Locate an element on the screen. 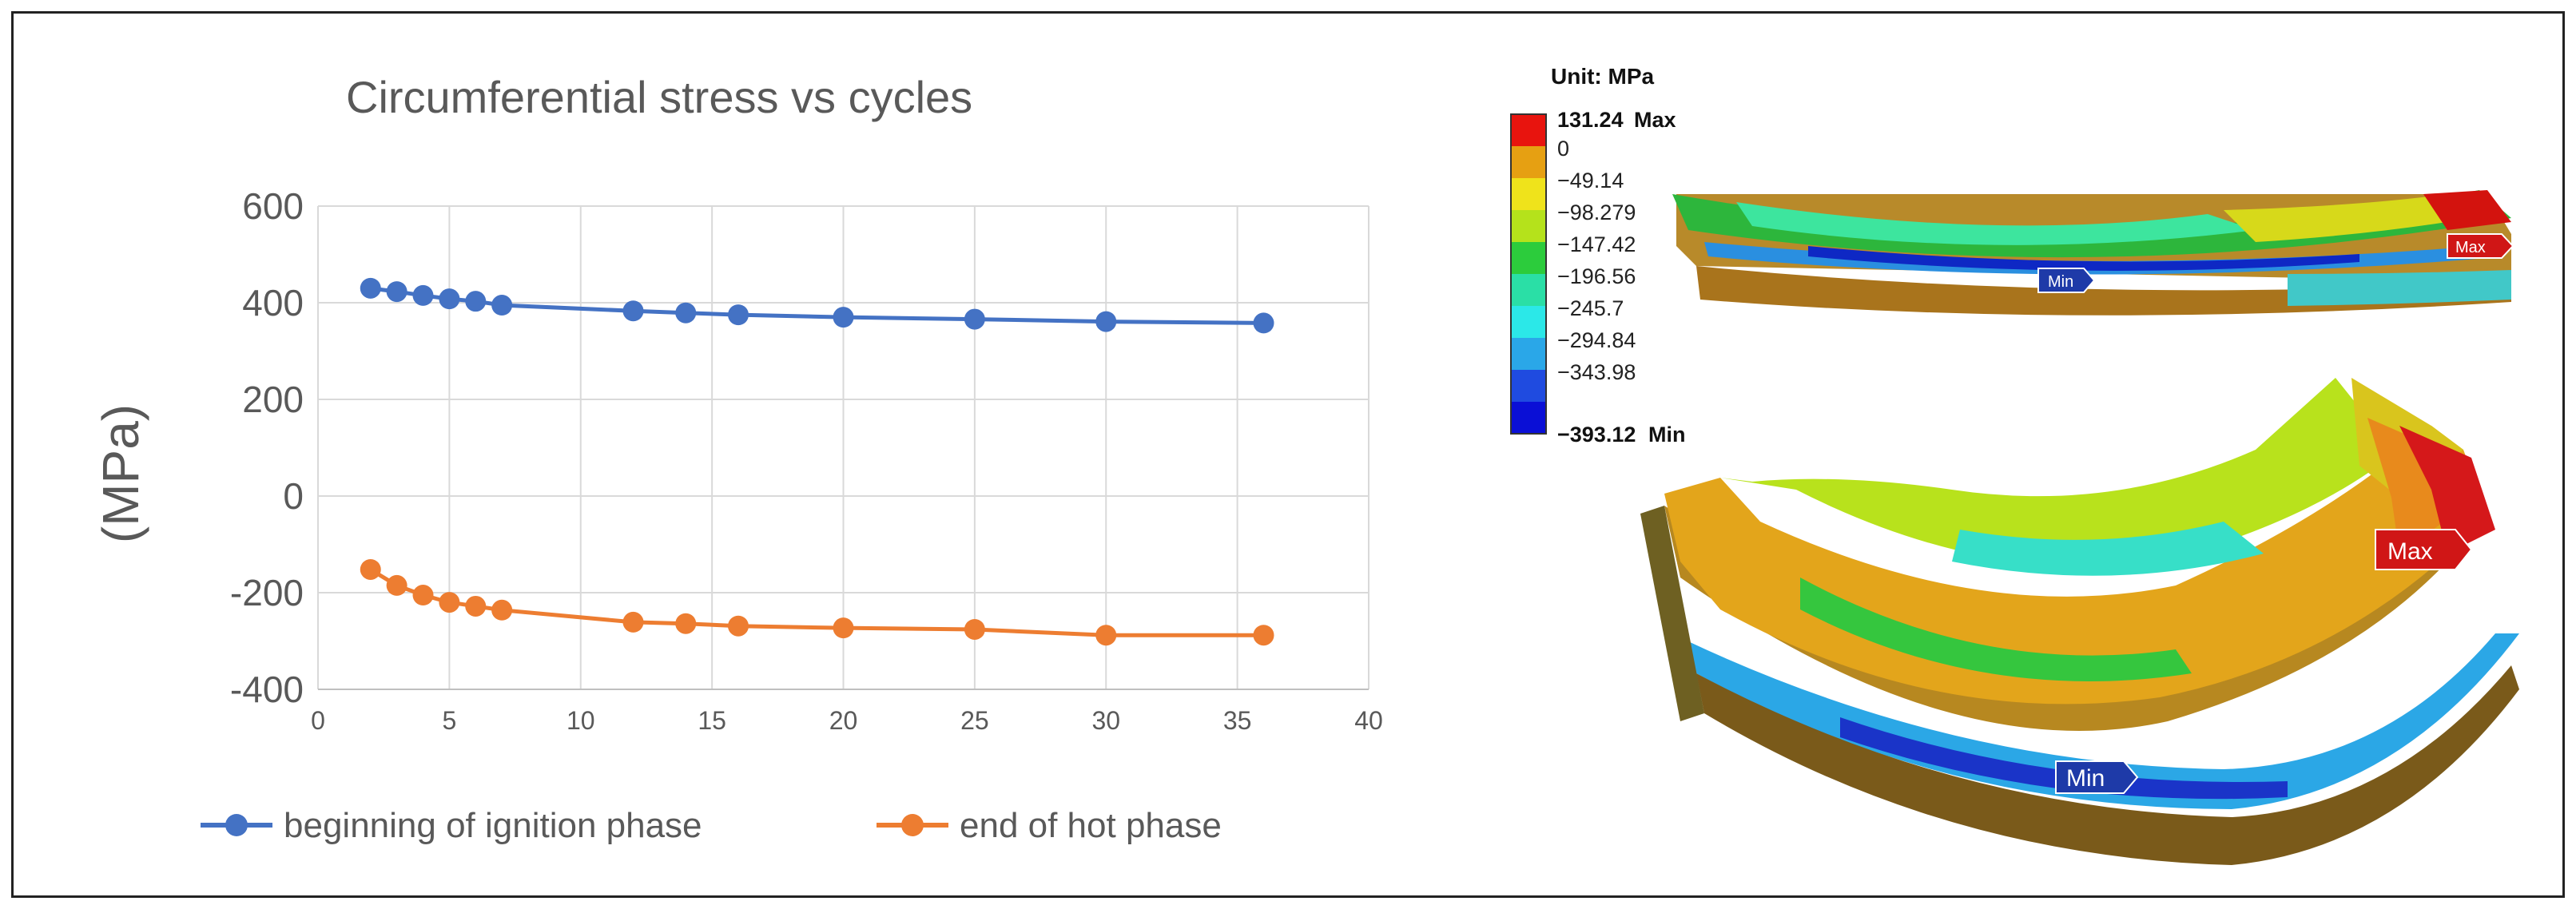 This screenshot has width=2576, height=909. x-tick-label: 30 is located at coordinates (1105, 720).